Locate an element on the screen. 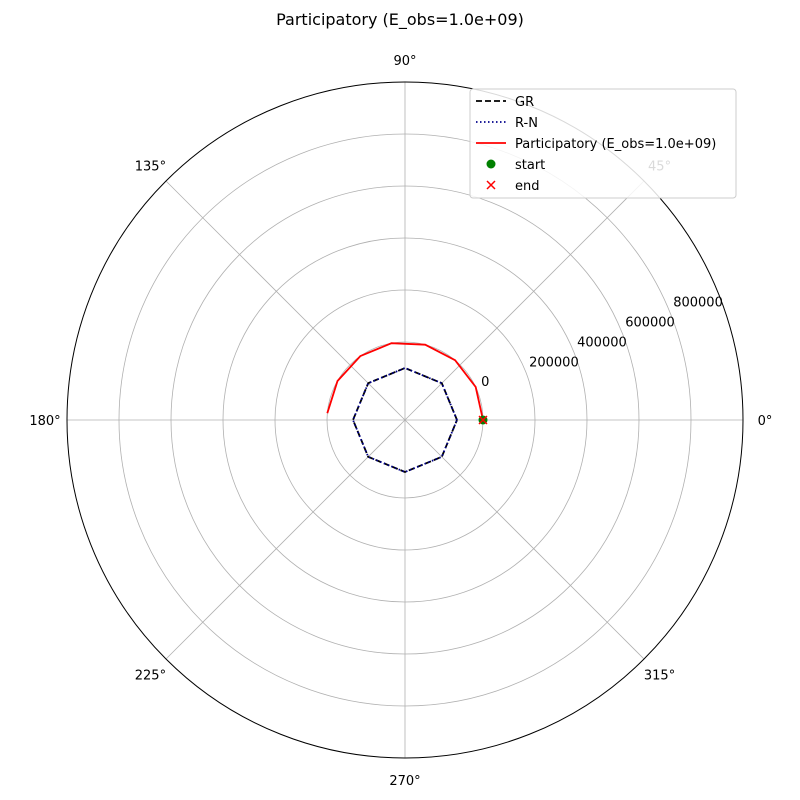  legend-label: end is located at coordinates (527, 186).